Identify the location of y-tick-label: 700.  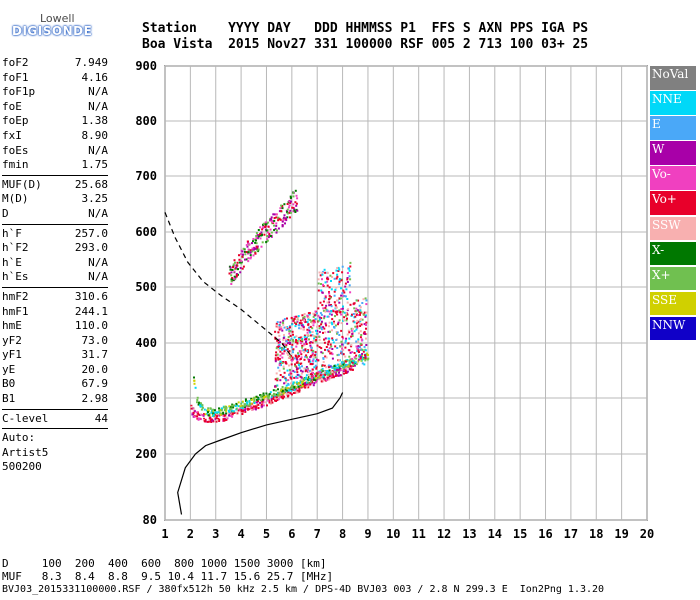
(146, 176).